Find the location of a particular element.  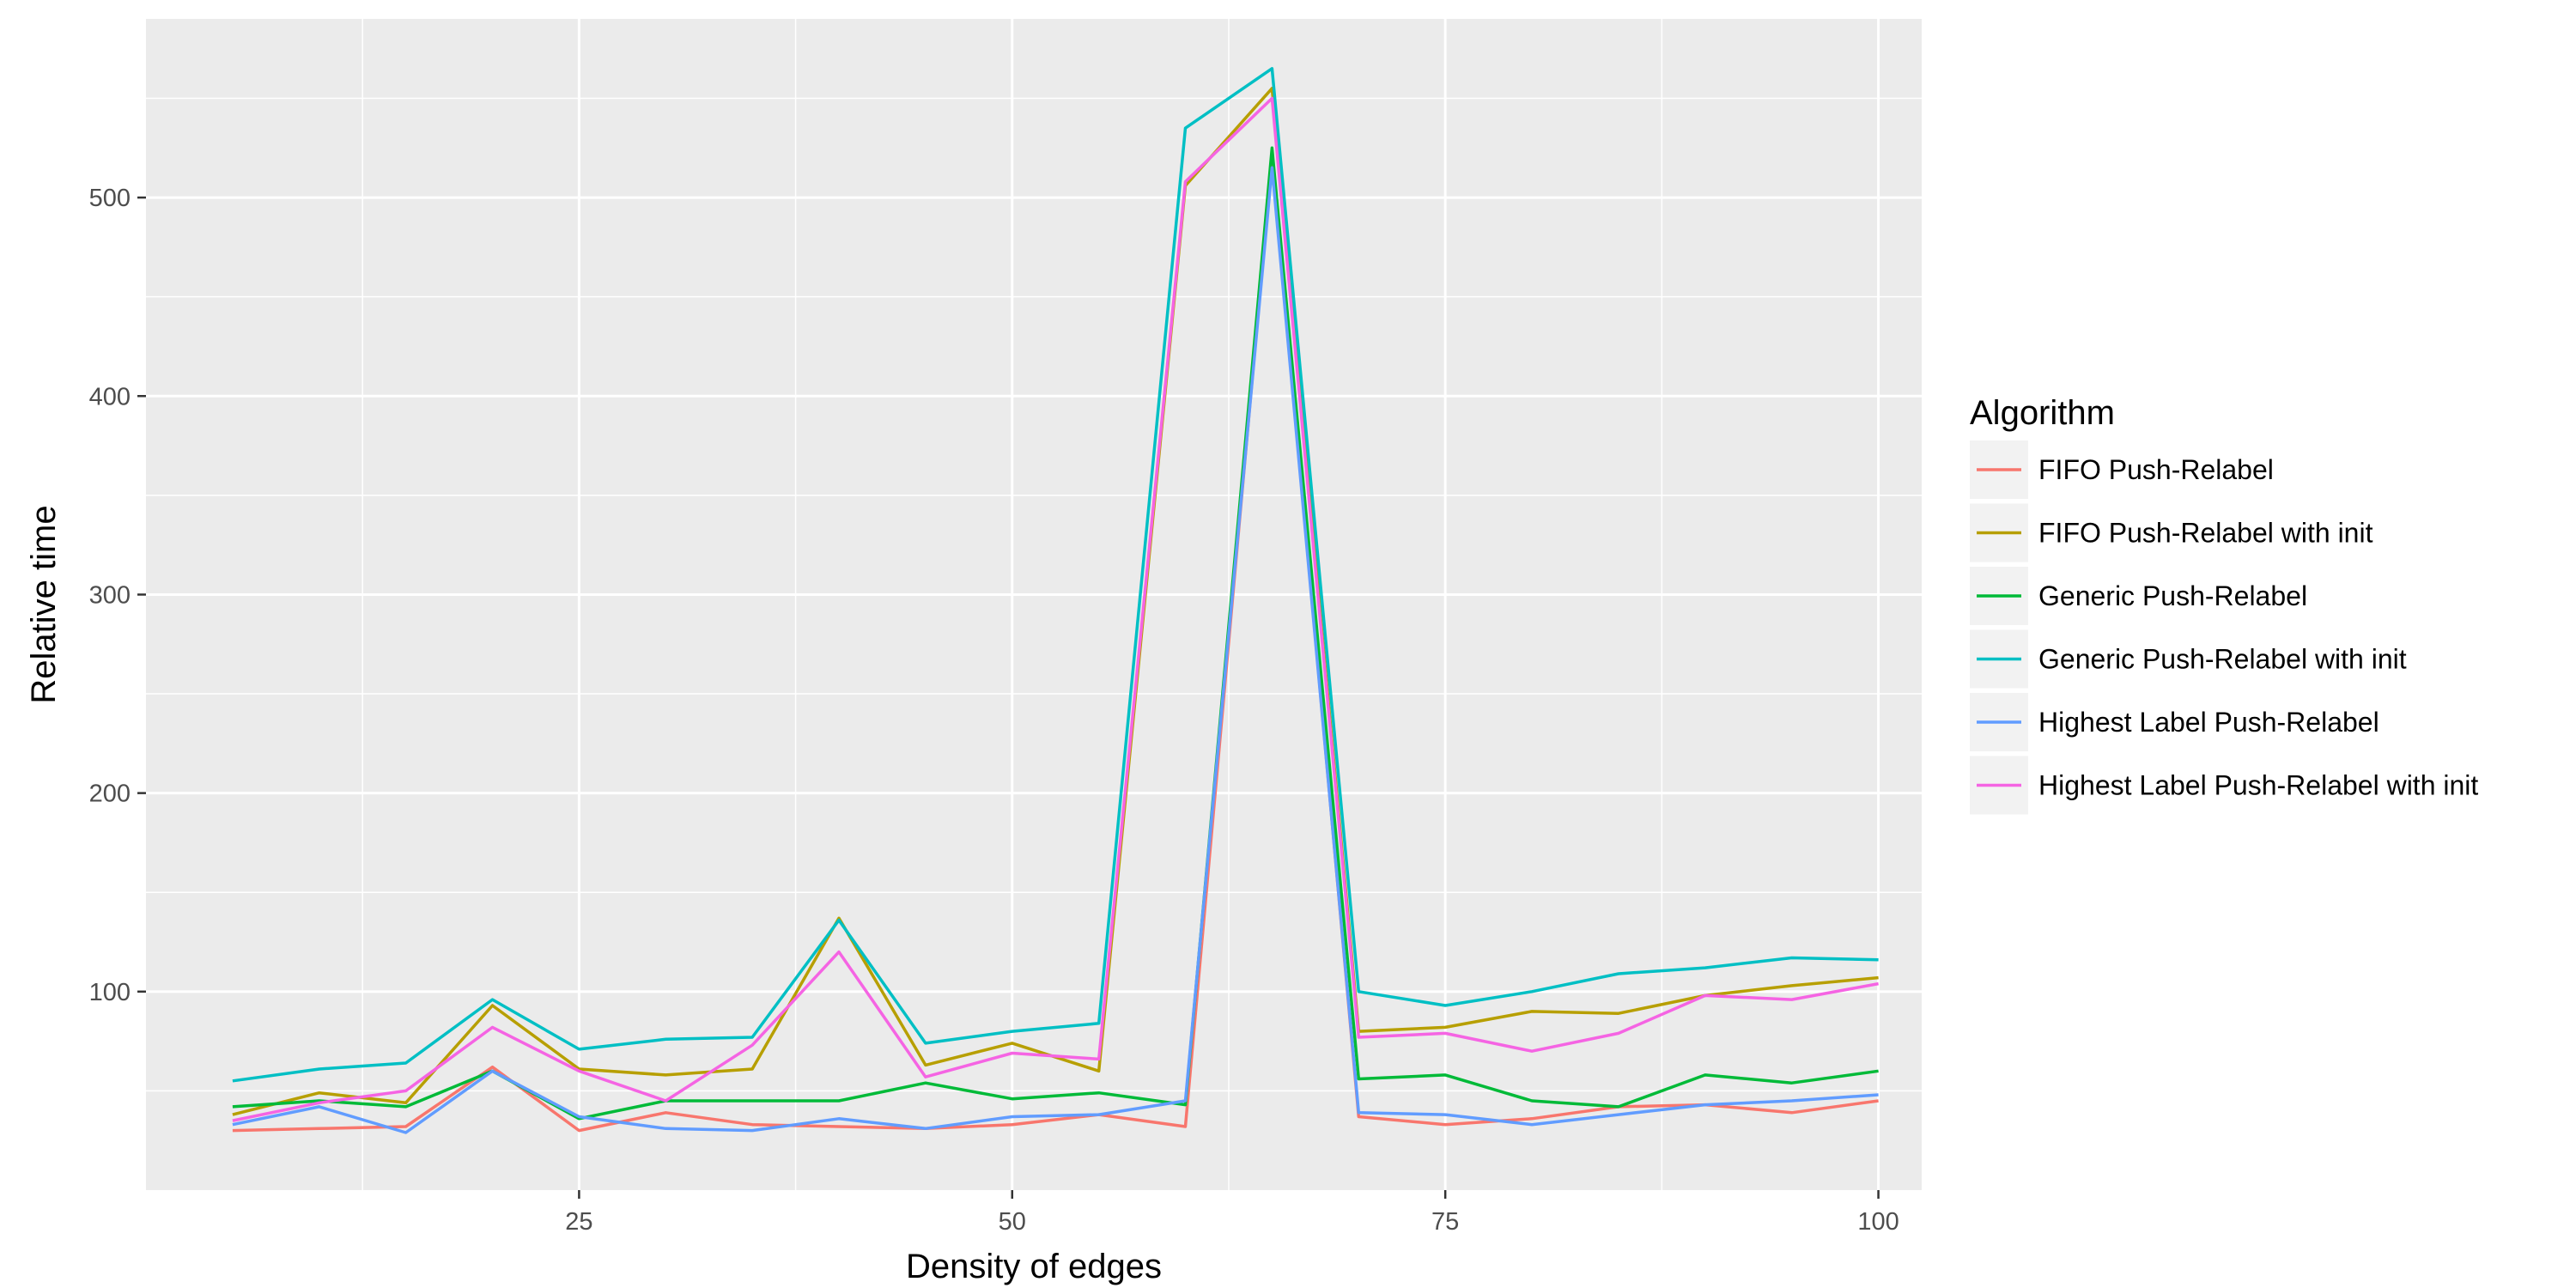

legend-label: Generic Push-Relabel with init is located at coordinates (2222, 660).